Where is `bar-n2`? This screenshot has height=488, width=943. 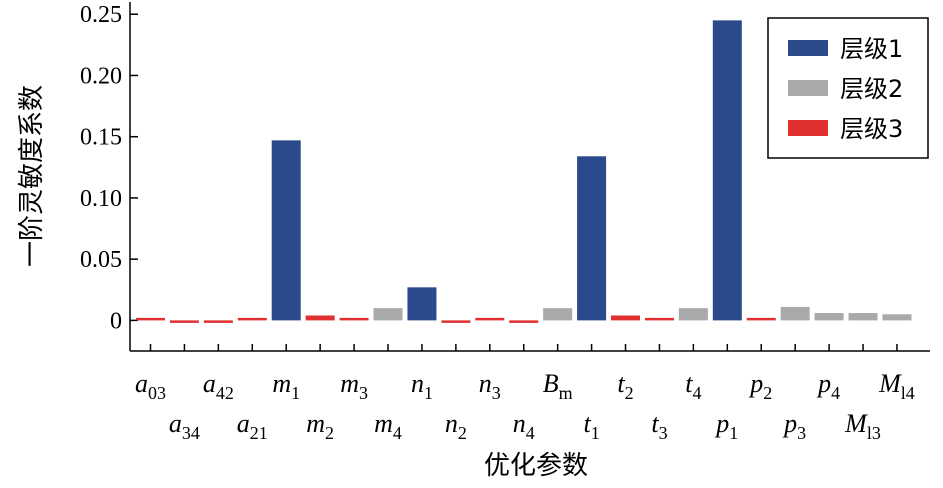
bar-n2 is located at coordinates (456, 321).